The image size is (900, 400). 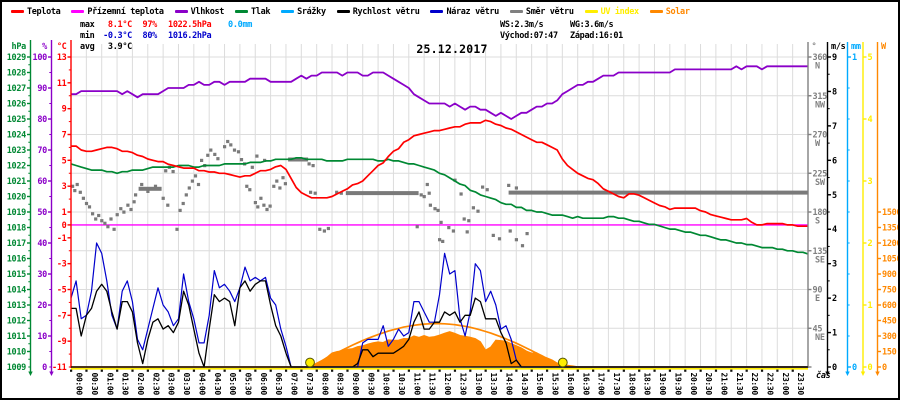 What do you see at coordinates (447, 384) in the screenshot?
I see `time-tick-label: 12:00` at bounding box center [447, 384].